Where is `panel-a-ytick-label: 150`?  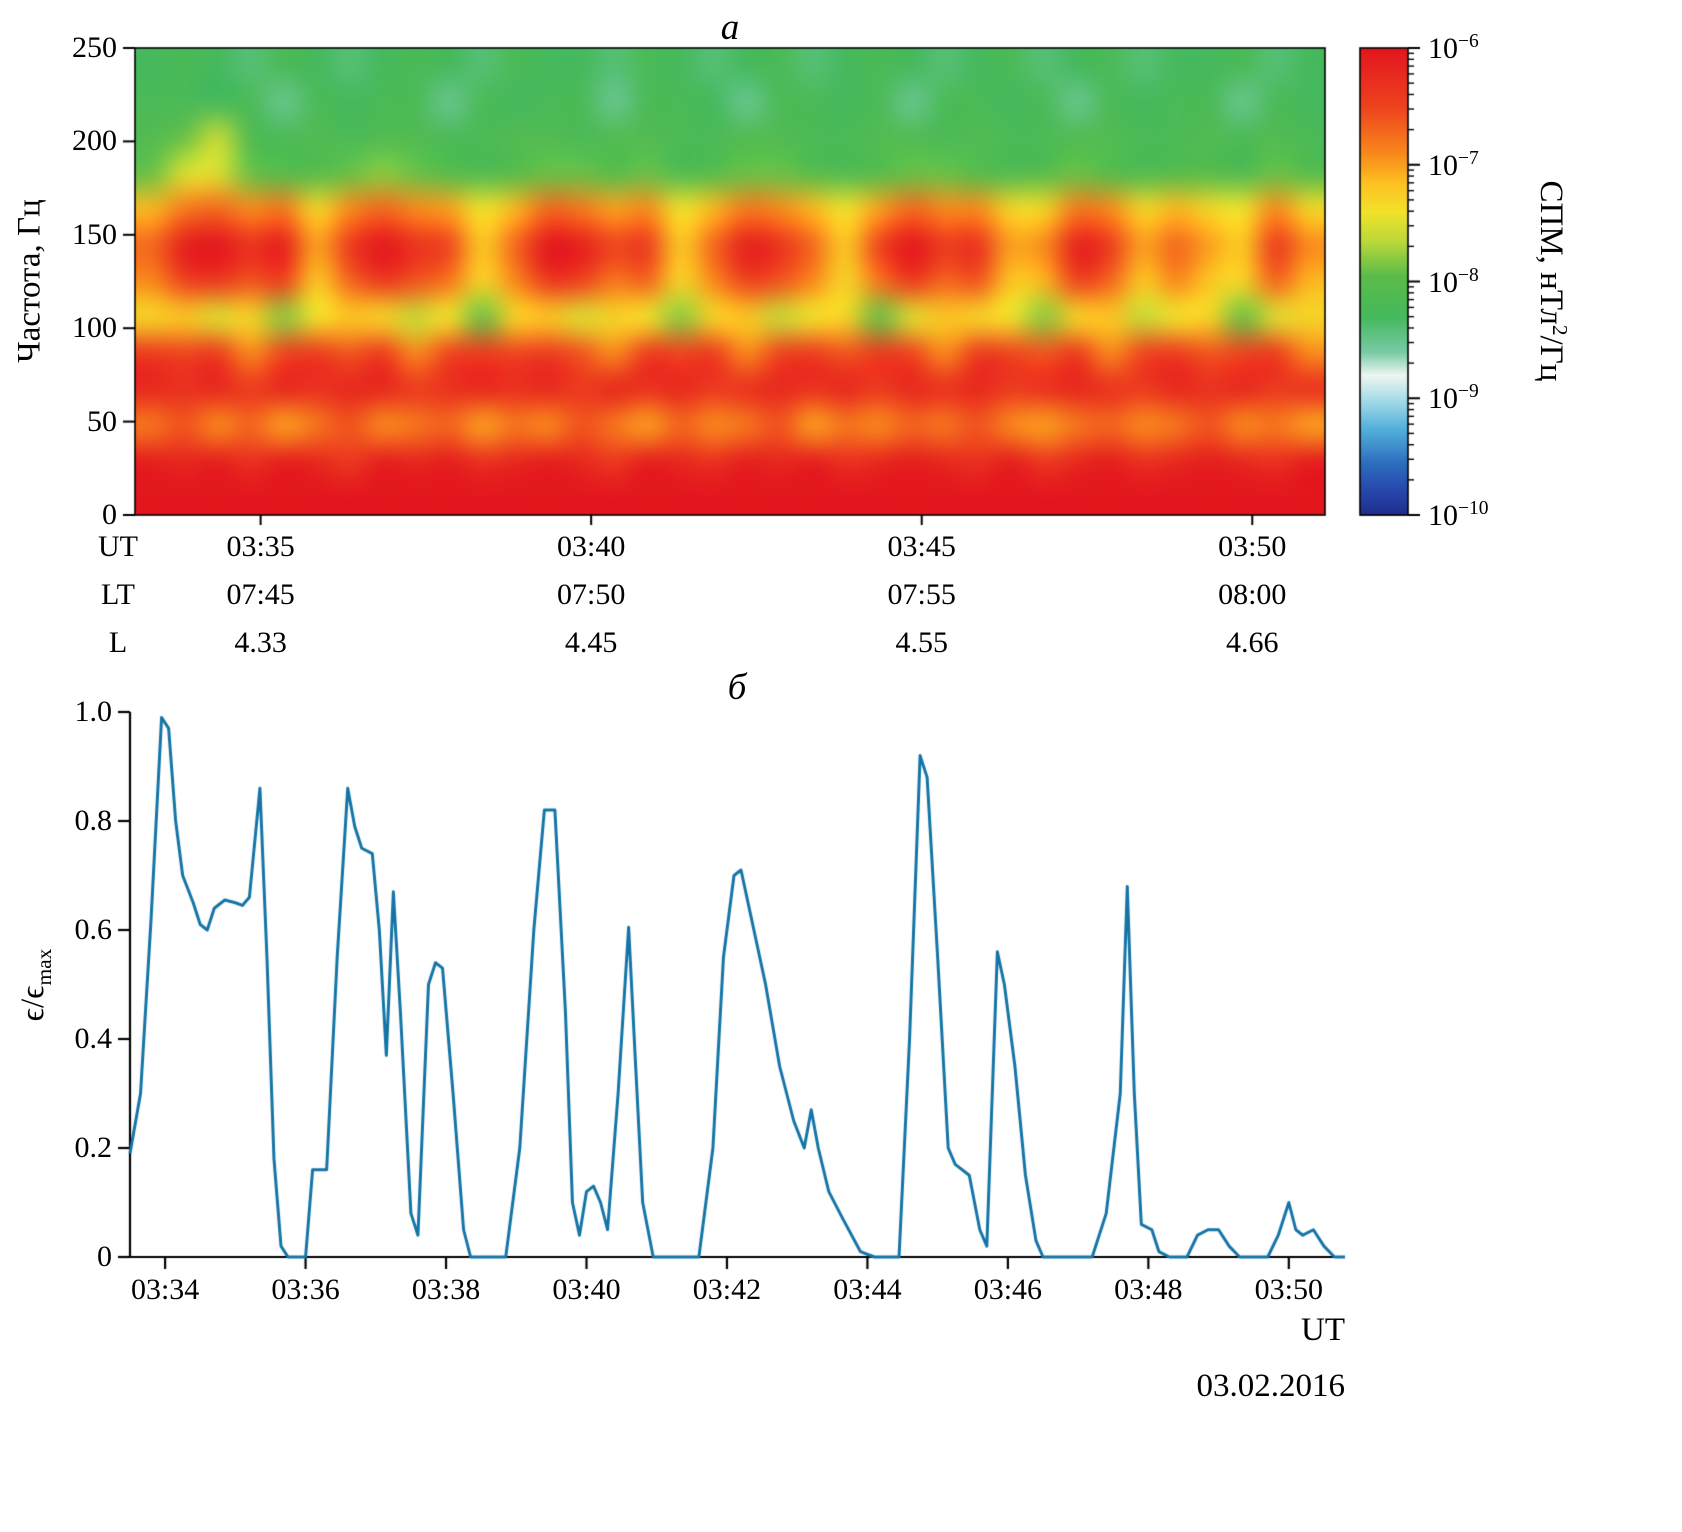 panel-a-ytick-label: 150 is located at coordinates (94, 234).